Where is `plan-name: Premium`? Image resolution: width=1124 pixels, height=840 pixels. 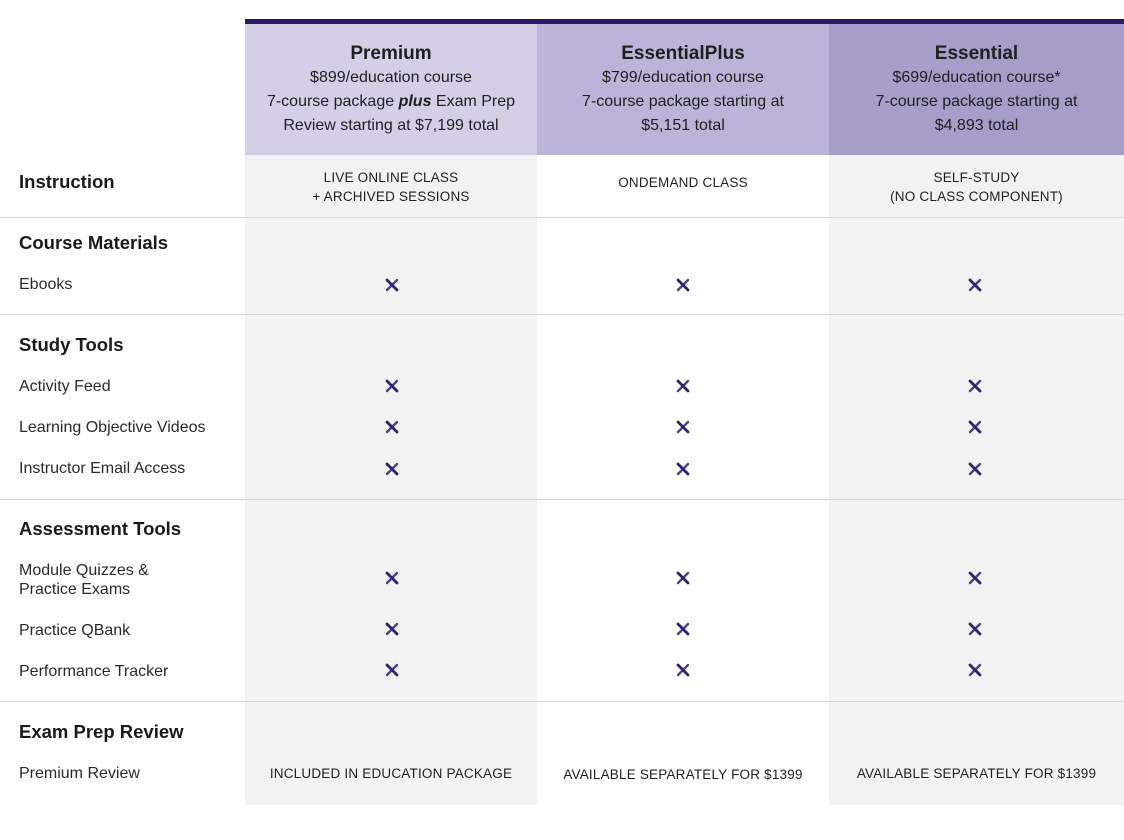
plan-name: Premium is located at coordinates (391, 53).